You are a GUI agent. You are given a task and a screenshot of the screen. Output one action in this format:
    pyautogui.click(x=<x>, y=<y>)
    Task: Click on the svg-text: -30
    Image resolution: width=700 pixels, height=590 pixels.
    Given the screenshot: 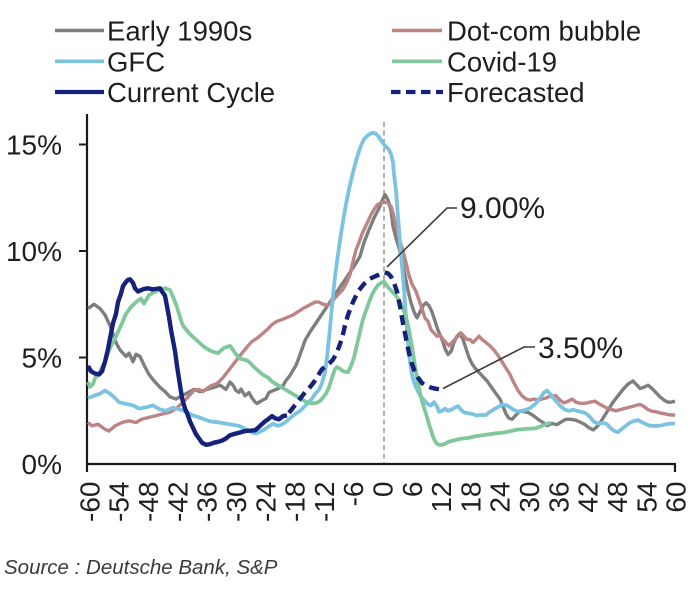 What is the action you would take?
    pyautogui.click(x=236, y=502)
    